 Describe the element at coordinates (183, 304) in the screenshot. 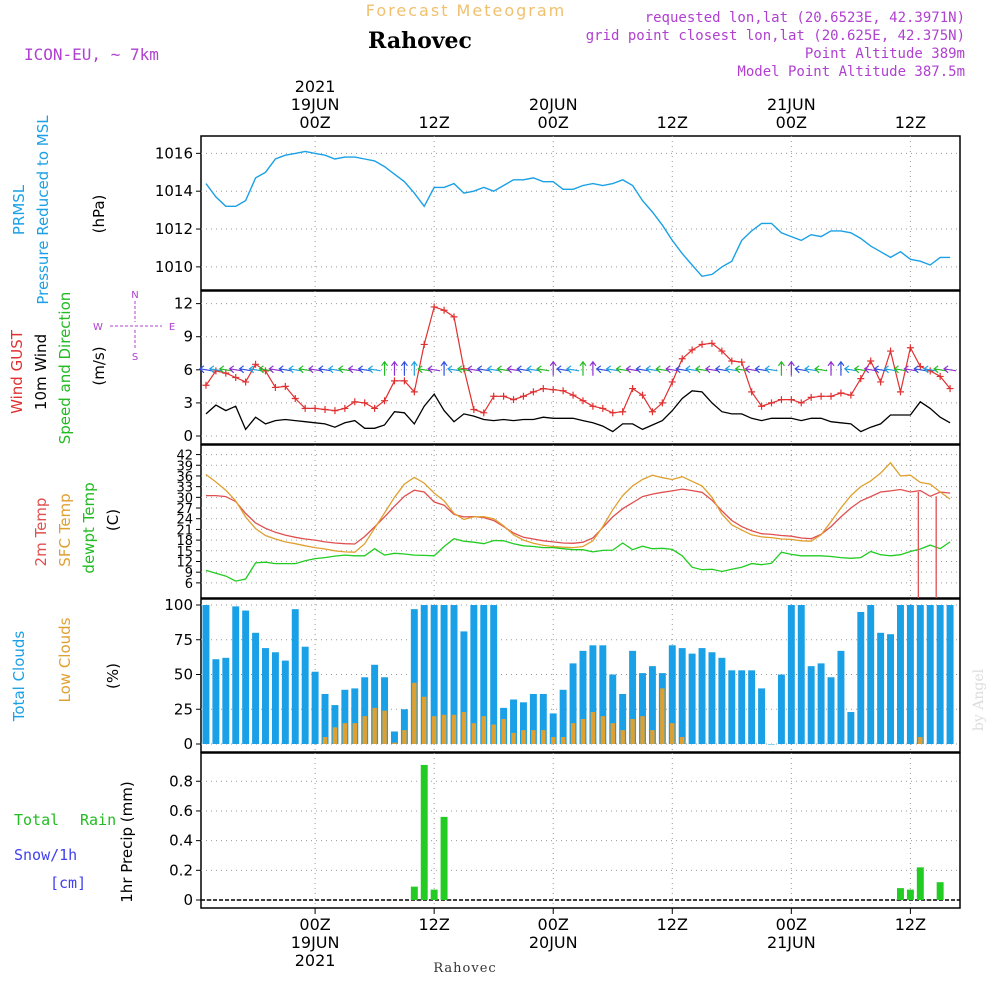

I see `wind-ytick-label-4: 12` at that location.